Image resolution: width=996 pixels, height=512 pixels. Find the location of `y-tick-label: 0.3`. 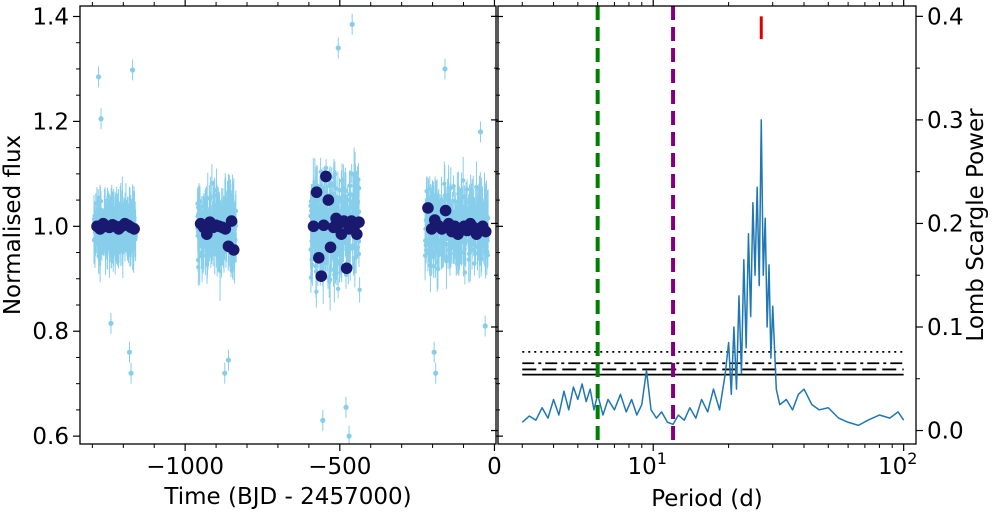

y-tick-label: 0.3 is located at coordinates (945, 121).